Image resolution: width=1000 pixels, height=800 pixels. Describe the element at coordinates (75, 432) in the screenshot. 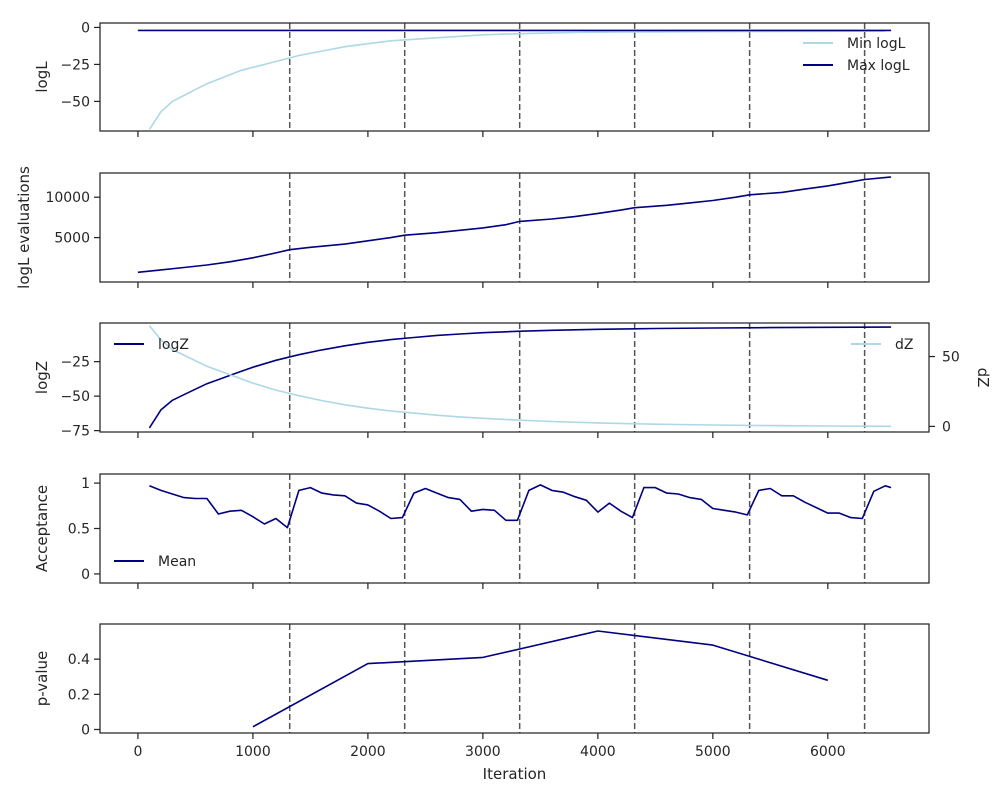

I see `chart-2-ytick-label: −75` at that location.